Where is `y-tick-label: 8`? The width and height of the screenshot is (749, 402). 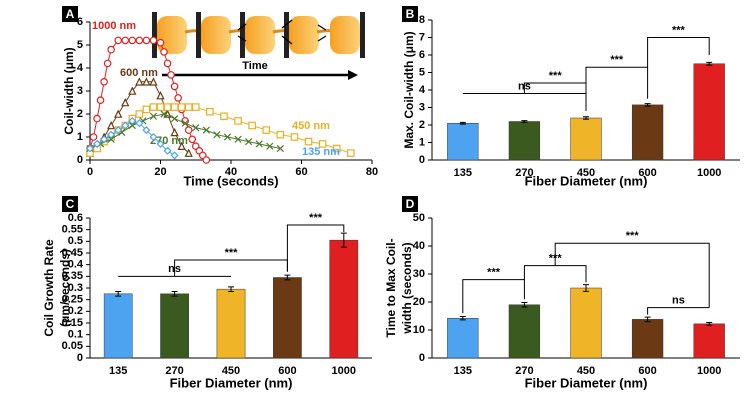
y-tick-label: 8 is located at coordinates (422, 20).